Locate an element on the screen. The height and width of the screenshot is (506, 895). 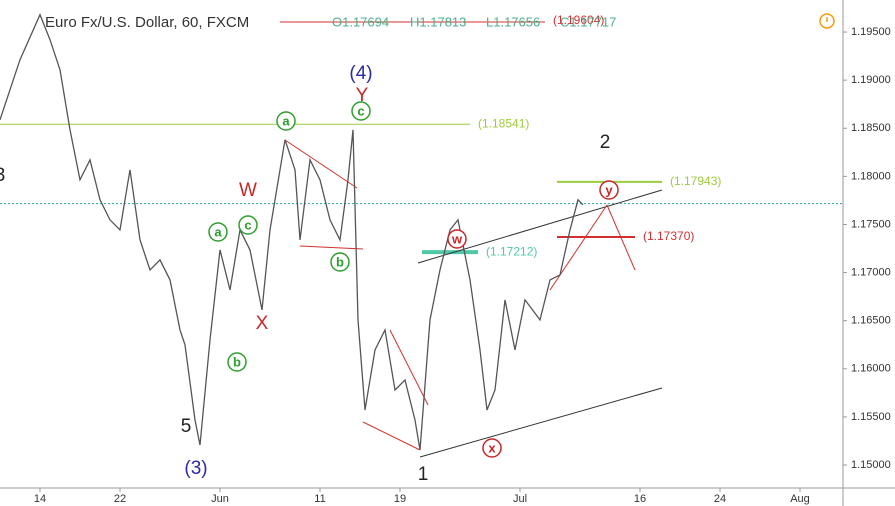
symbol-title: Euro Fx/U.S. Dollar, 60, FXCM is located at coordinates (147, 22).